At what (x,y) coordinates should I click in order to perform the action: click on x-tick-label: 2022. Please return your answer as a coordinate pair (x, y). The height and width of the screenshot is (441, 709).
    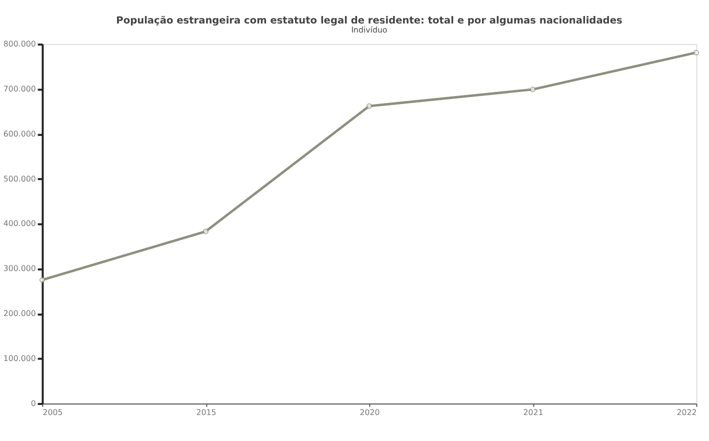
    Looking at the image, I should click on (686, 412).